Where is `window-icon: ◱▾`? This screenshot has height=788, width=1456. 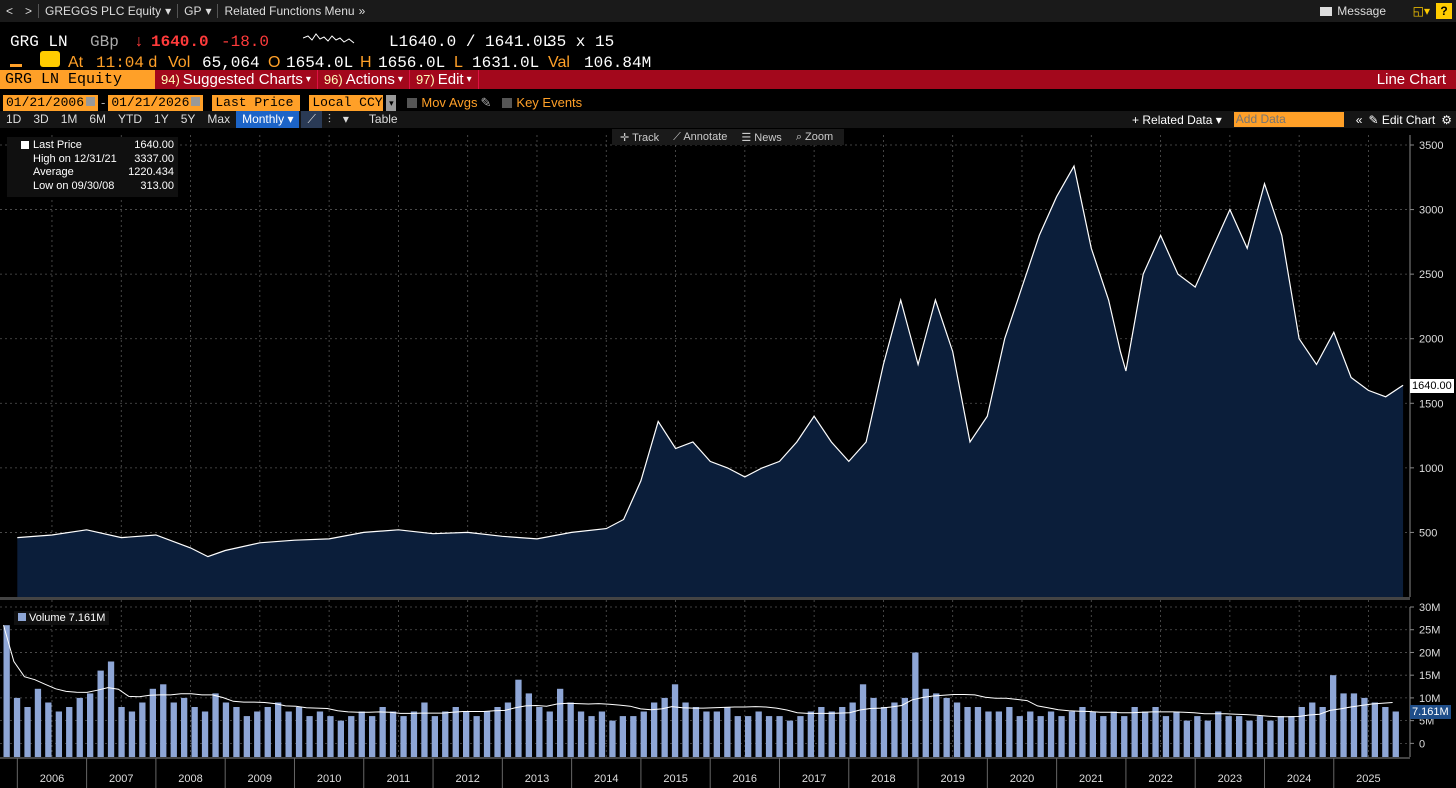
window-icon: ◱▾ is located at coordinates (1421, 11).